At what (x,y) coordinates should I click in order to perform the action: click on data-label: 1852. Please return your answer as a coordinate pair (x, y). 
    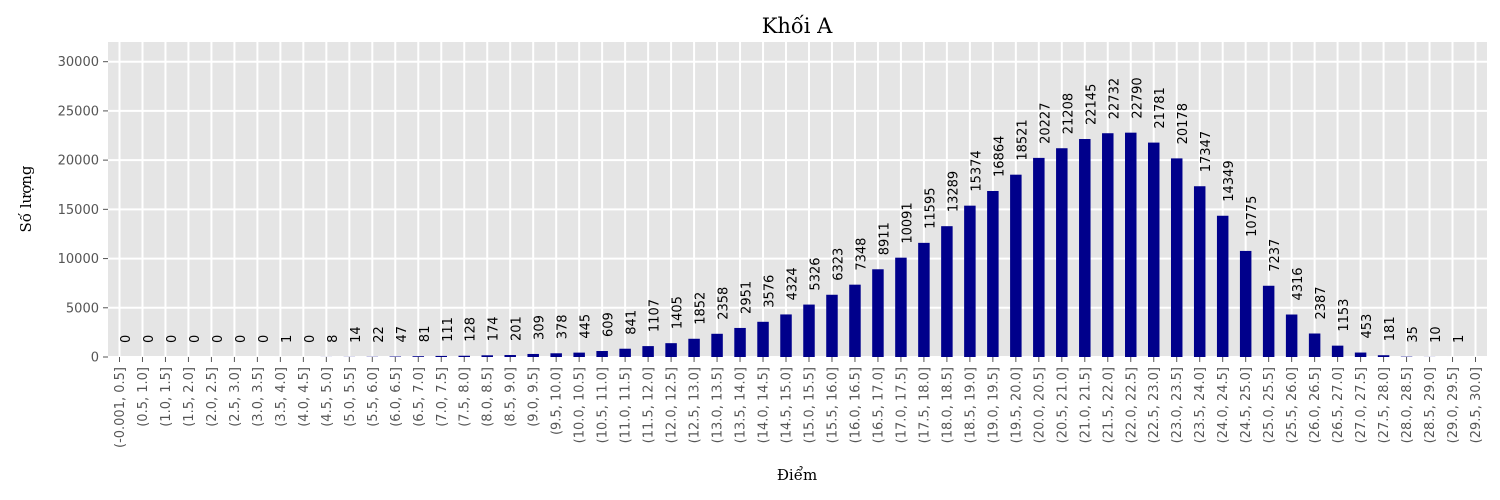
    Looking at the image, I should click on (701, 308).